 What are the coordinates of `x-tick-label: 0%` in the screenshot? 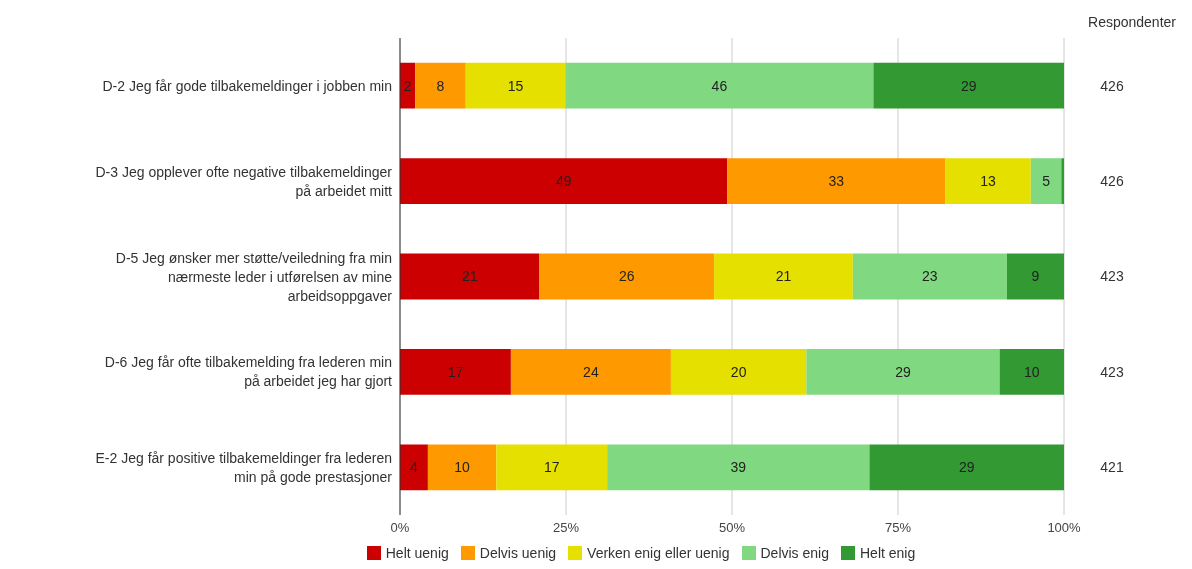 It's located at (400, 528).